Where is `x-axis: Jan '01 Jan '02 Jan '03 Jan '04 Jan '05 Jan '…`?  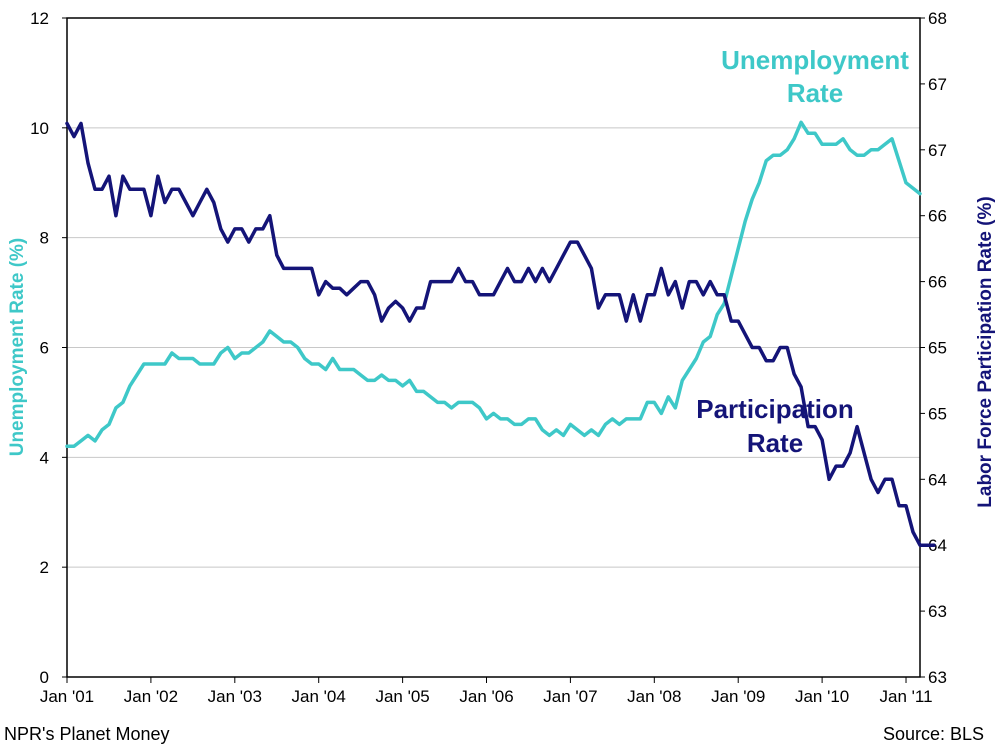 x-axis: Jan '01 Jan '02 Jan '03 Jan '04 Jan '05 Jan '… is located at coordinates (486, 691).